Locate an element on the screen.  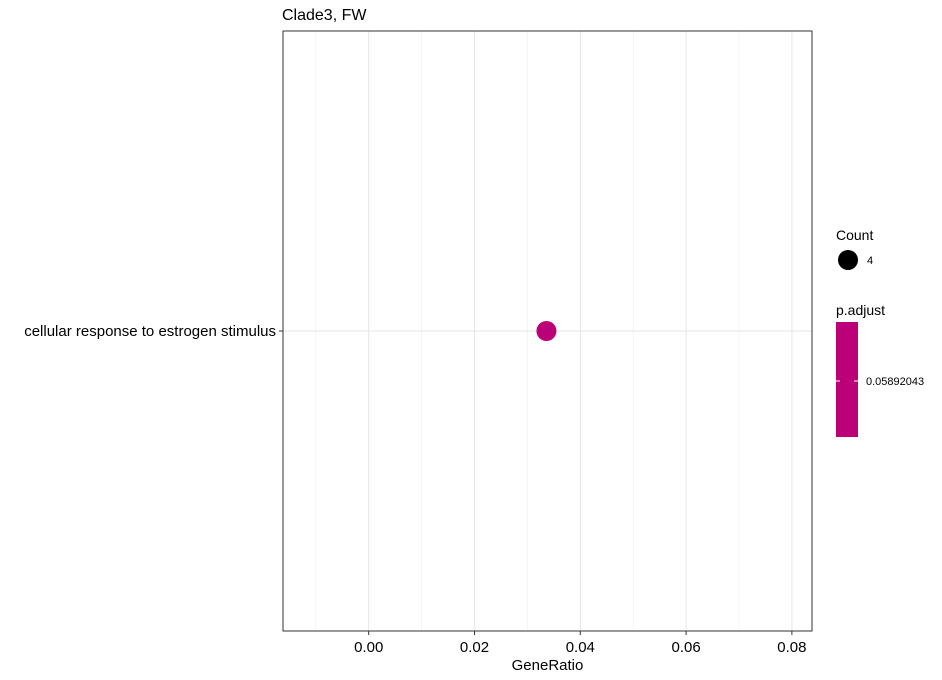
legend-count-symbol is located at coordinates (848, 260).